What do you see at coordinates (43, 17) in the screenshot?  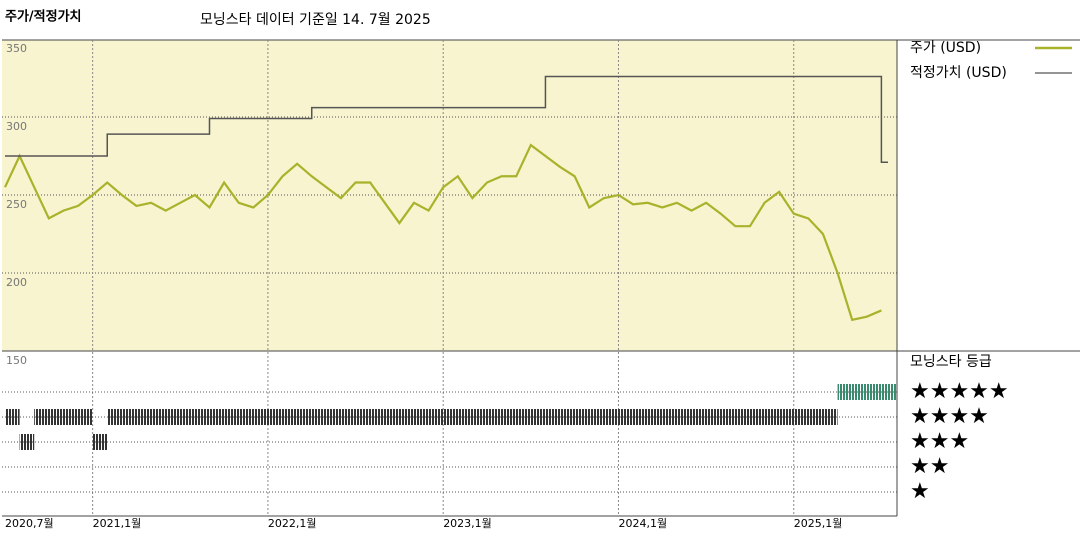 I see `chart-title: 주가/적정가치` at bounding box center [43, 17].